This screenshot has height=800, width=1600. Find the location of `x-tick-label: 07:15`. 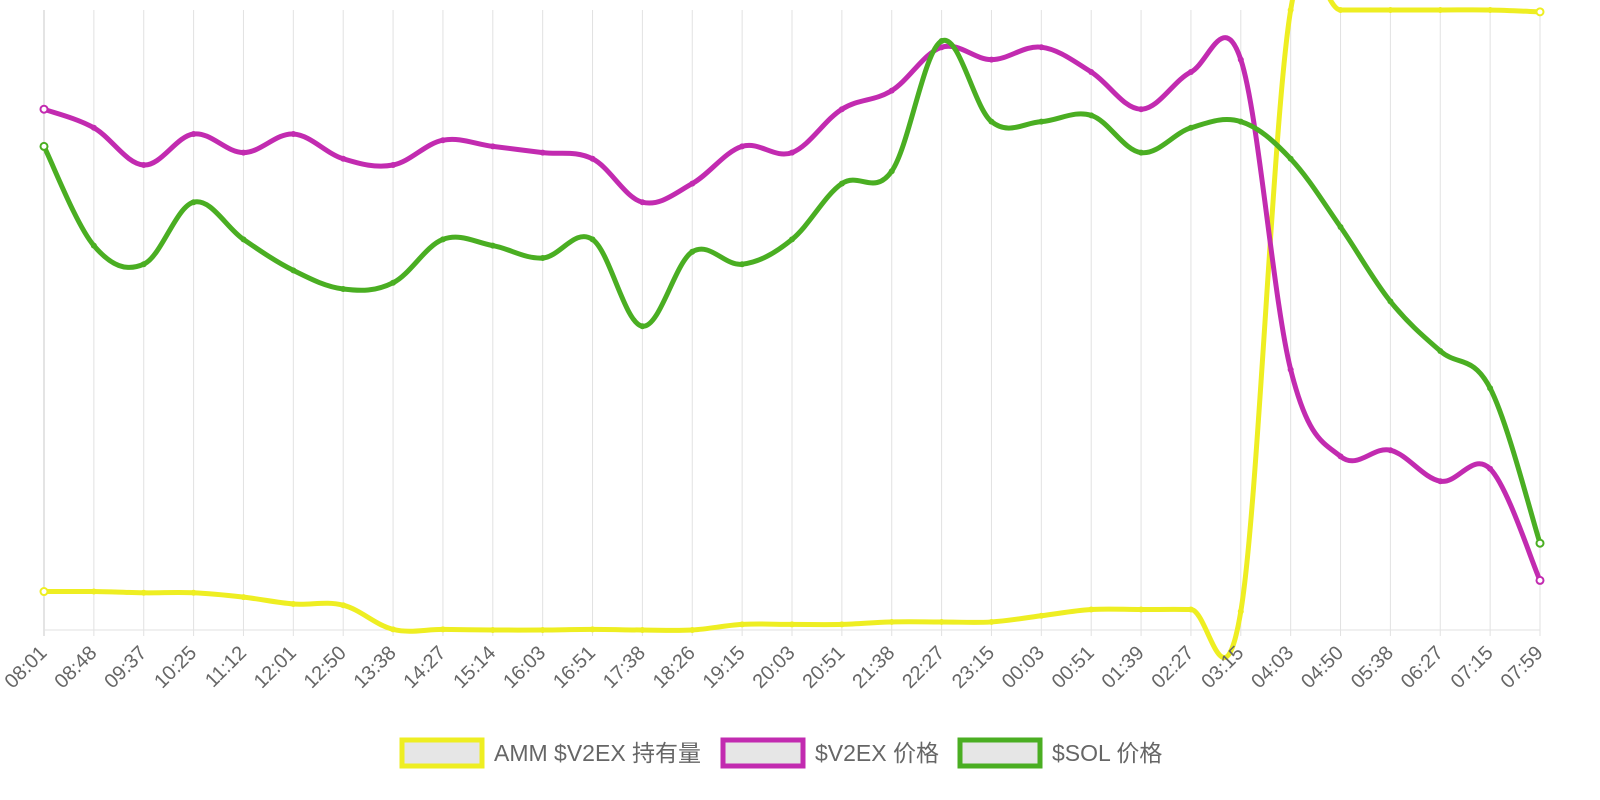

x-tick-label: 07:15 is located at coordinates (1472, 667).